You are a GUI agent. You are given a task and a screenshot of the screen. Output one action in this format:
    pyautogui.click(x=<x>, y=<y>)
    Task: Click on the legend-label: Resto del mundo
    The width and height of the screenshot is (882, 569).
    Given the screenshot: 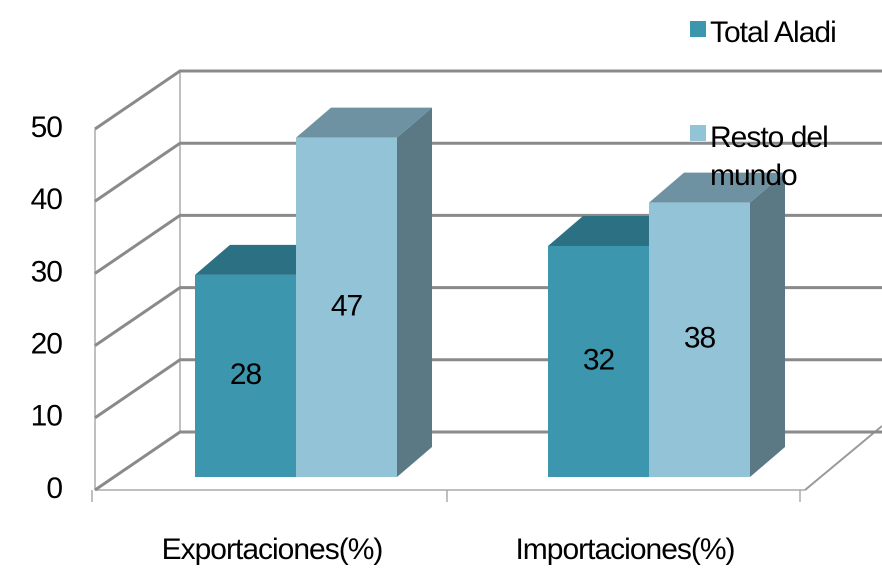 What is the action you would take?
    pyautogui.click(x=769, y=156)
    